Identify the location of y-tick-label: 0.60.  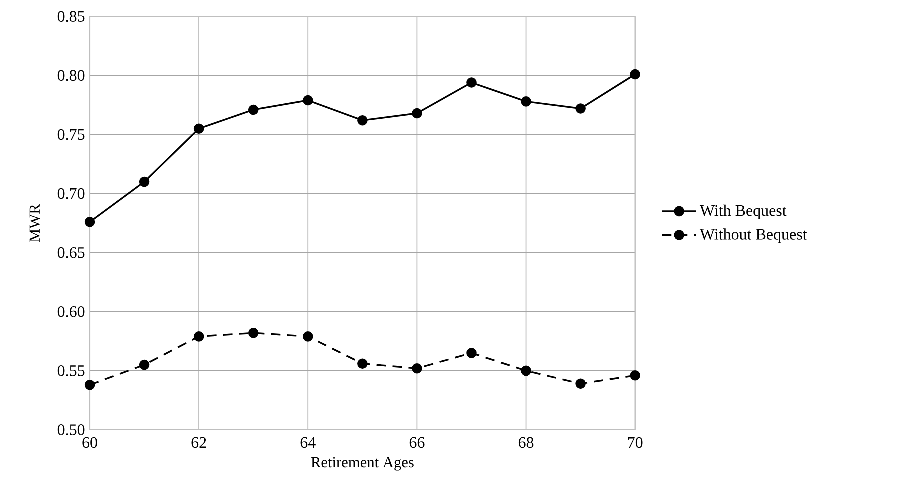
(71, 312).